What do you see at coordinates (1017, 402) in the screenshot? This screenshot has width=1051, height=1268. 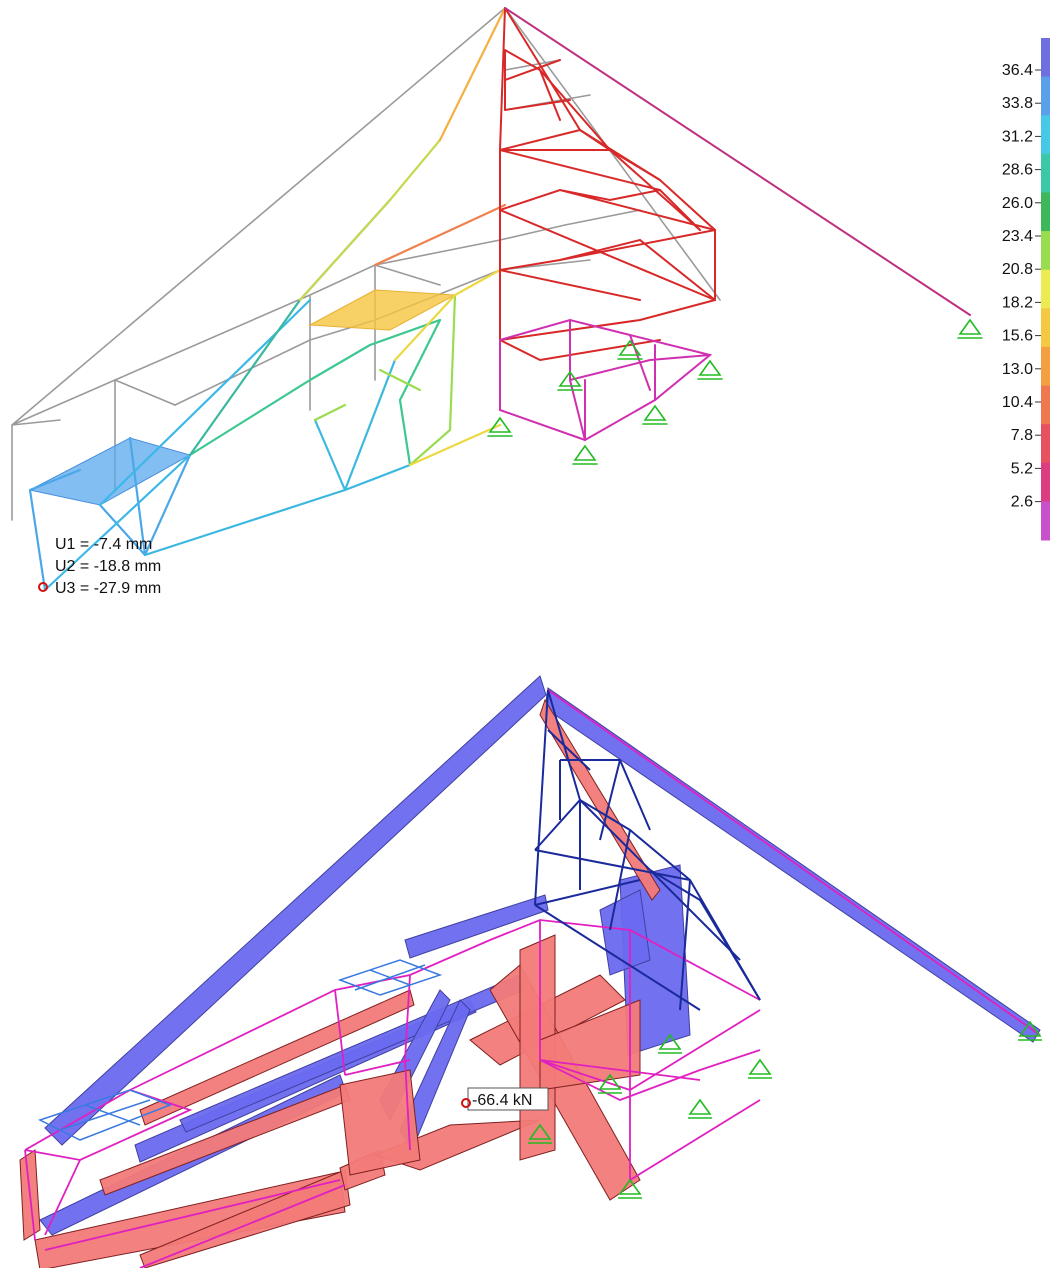 I see `colorbar-tick-label: 10.4` at bounding box center [1017, 402].